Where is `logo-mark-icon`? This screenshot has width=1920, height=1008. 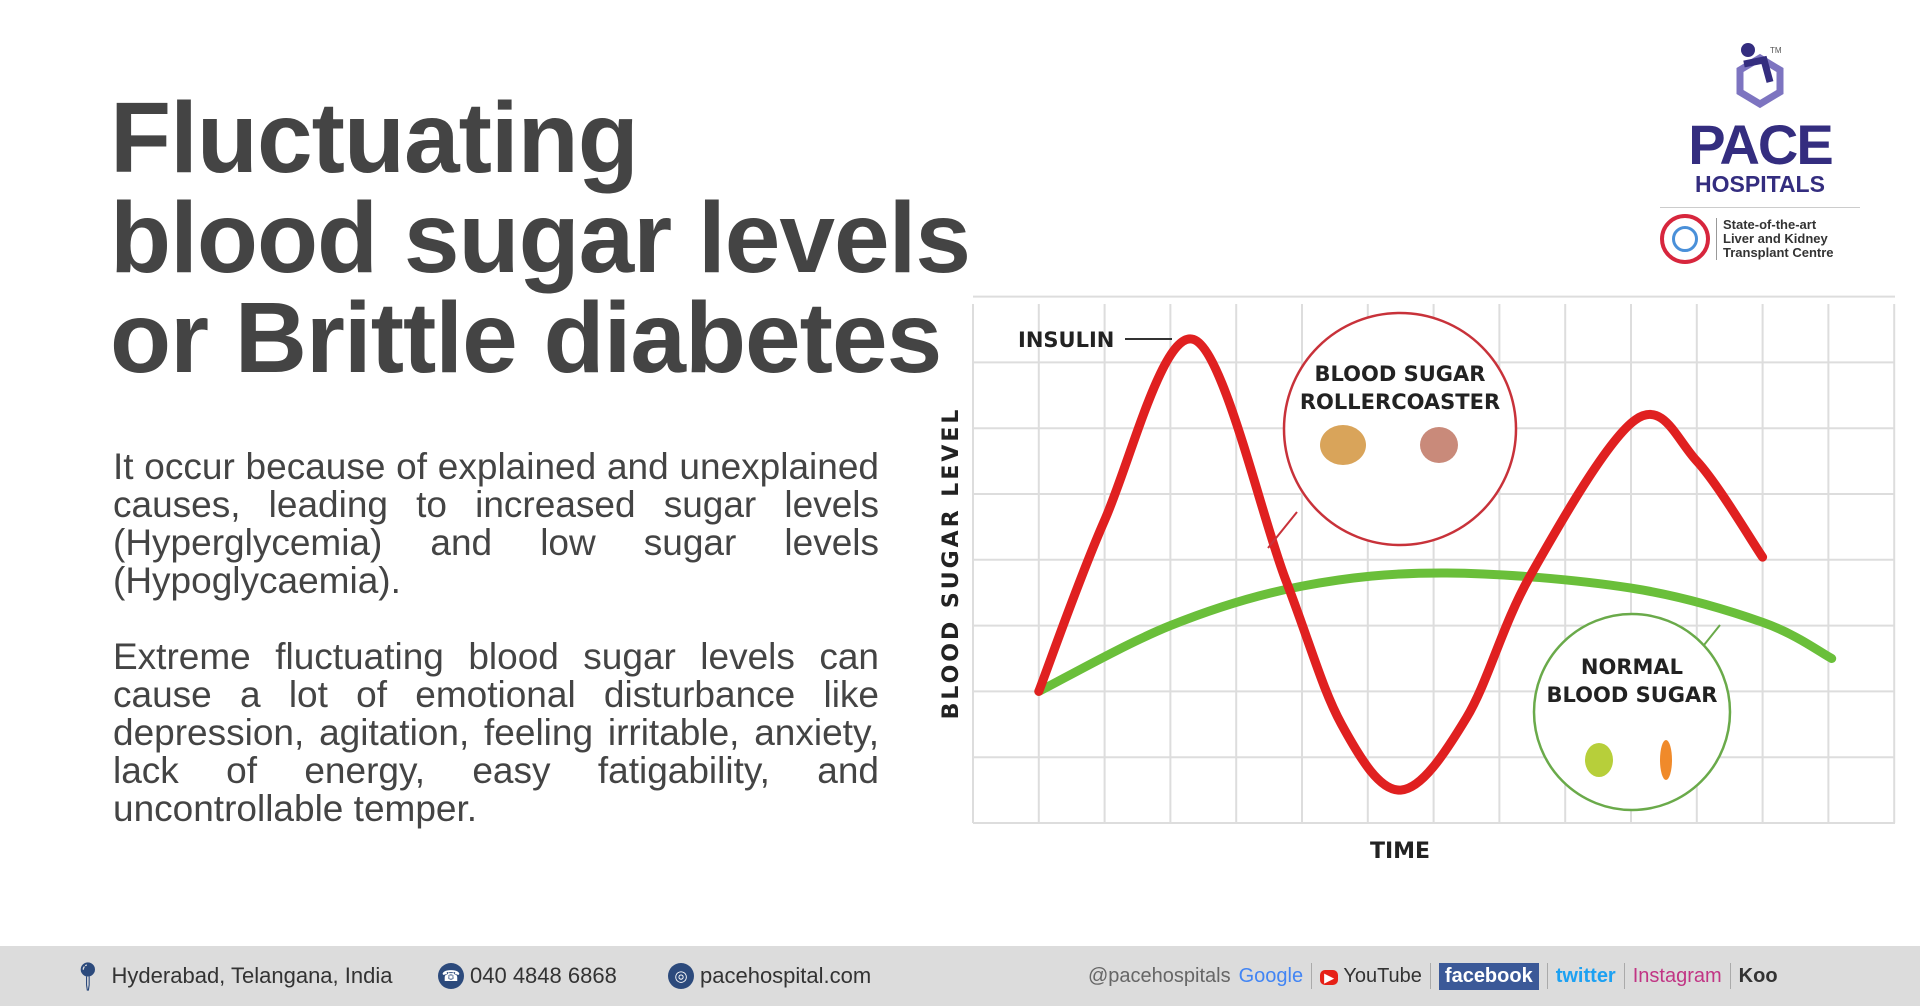
logo-mark-icon is located at coordinates (1760, 76).